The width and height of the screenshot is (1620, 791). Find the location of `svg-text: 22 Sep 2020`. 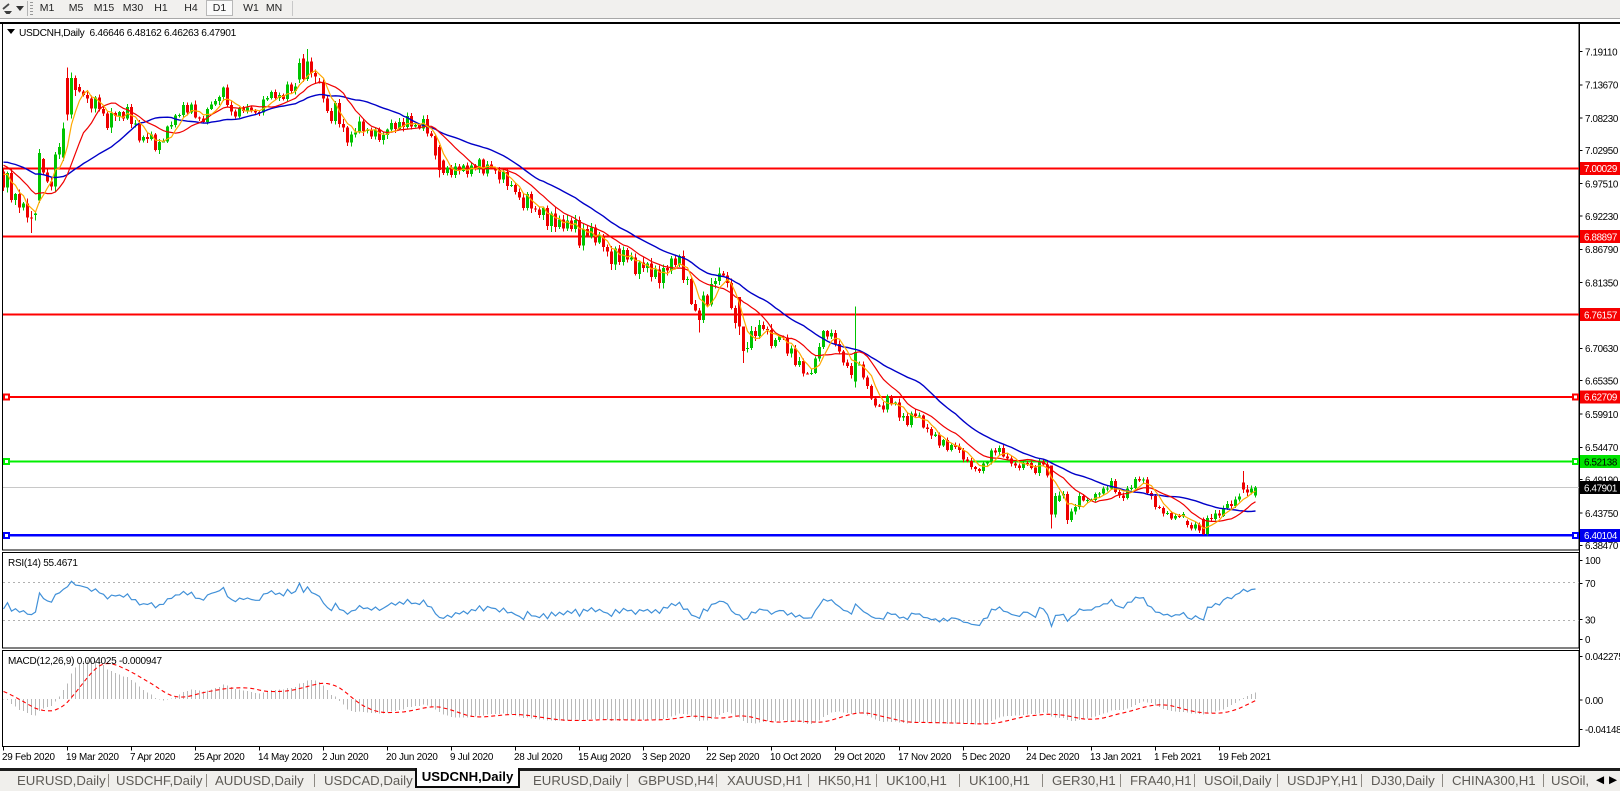

svg-text: 22 Sep 2020 is located at coordinates (733, 757).